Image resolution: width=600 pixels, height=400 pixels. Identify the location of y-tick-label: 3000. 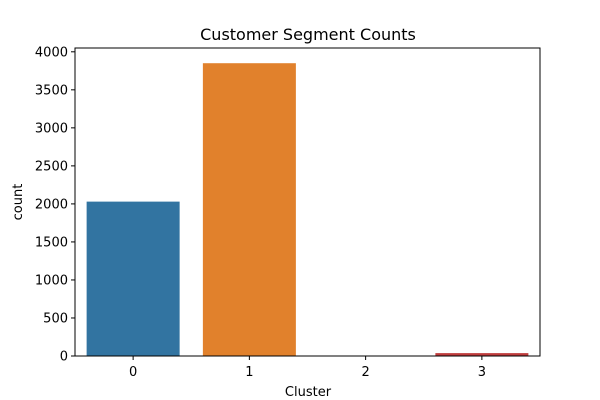
(51, 128).